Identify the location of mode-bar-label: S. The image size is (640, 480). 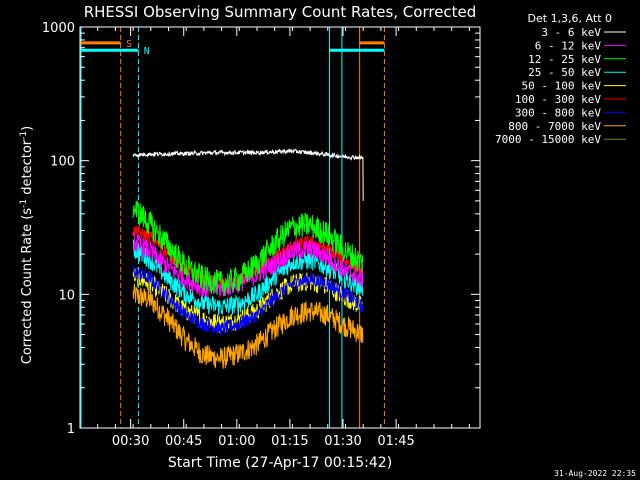
(129, 44).